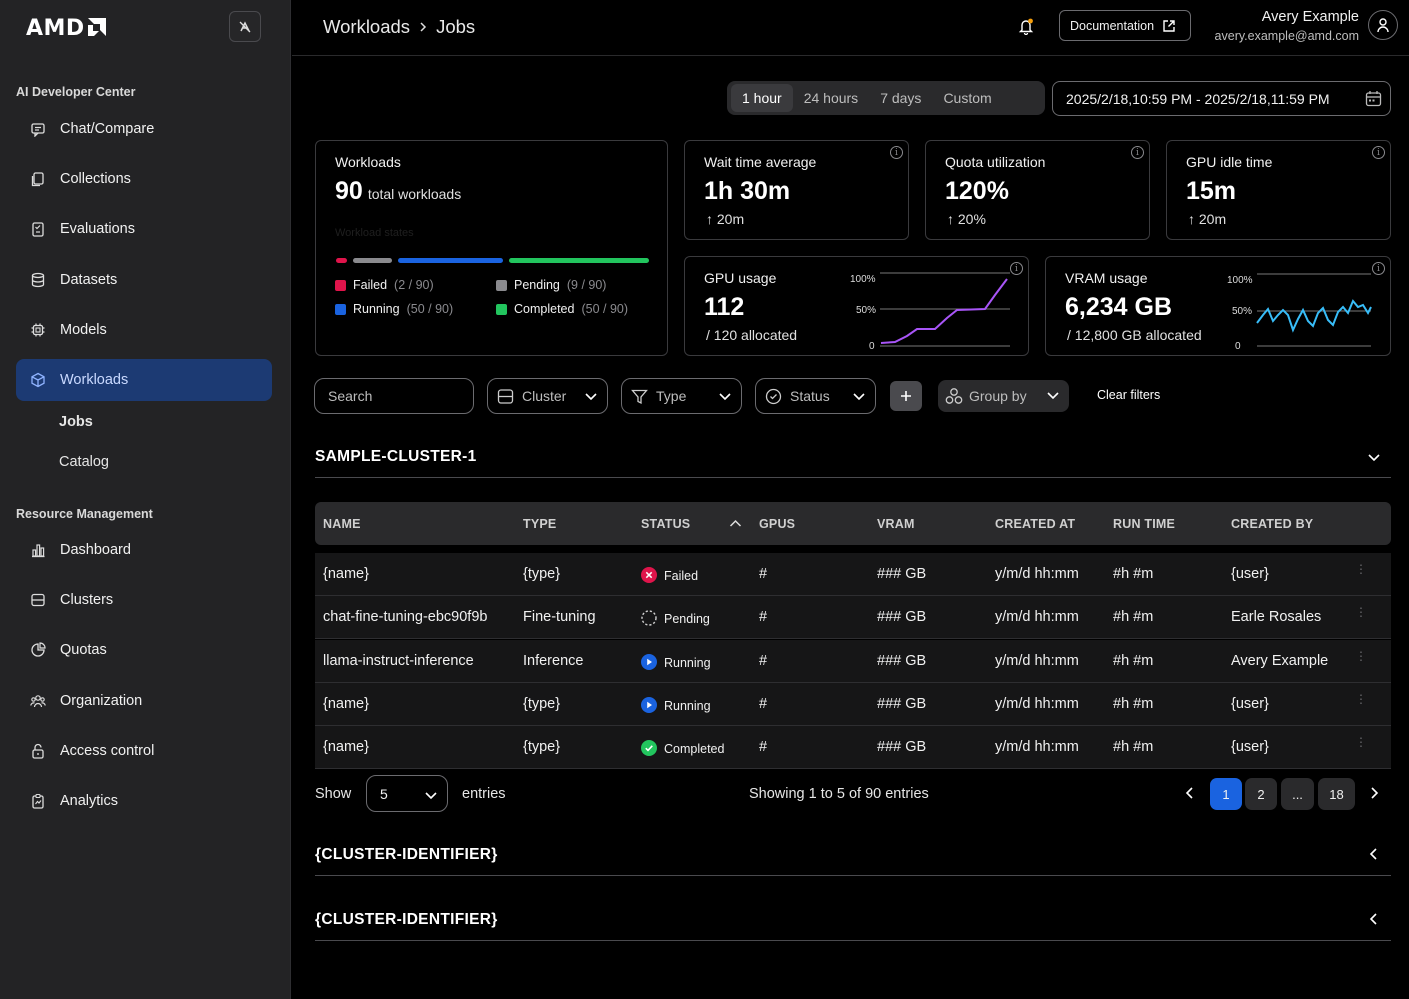 The height and width of the screenshot is (999, 1409). What do you see at coordinates (1119, 307) in the screenshot?
I see `vram-usage-value: 6,234 GB` at bounding box center [1119, 307].